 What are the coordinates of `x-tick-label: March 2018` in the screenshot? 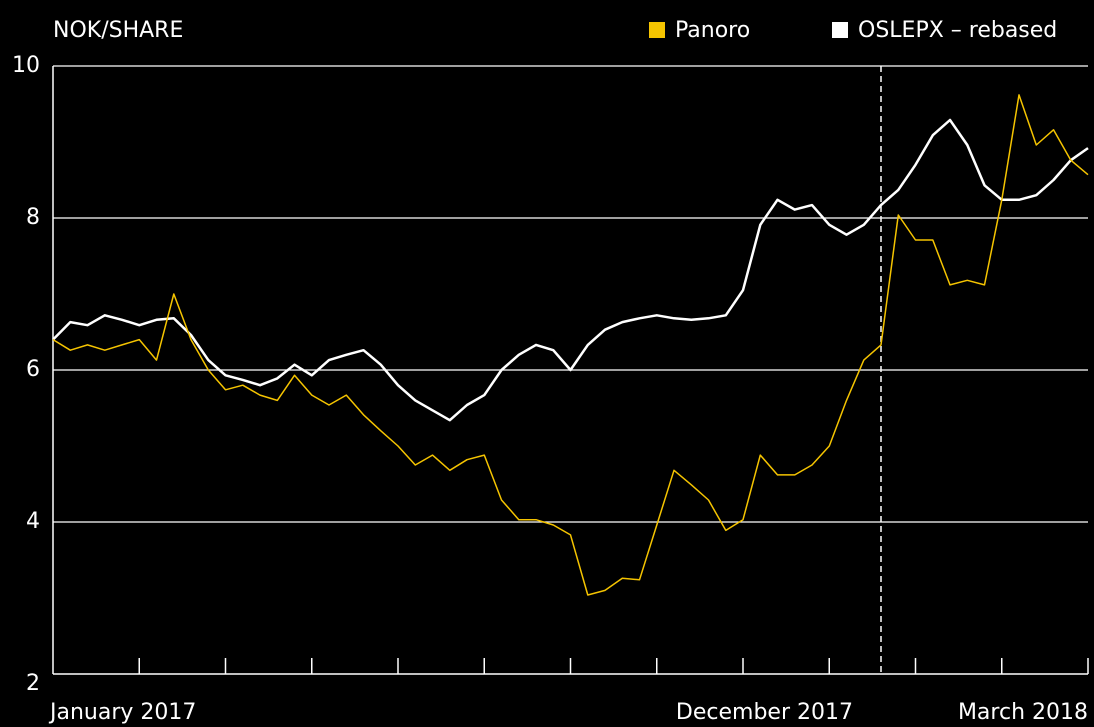 It's located at (1023, 712).